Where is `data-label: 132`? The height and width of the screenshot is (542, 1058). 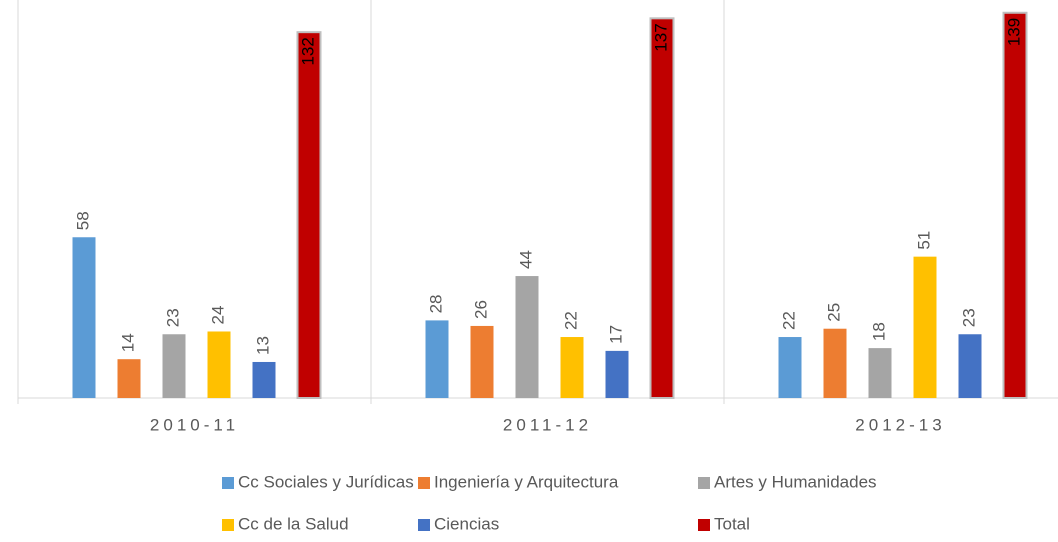 data-label: 132 is located at coordinates (307, 51).